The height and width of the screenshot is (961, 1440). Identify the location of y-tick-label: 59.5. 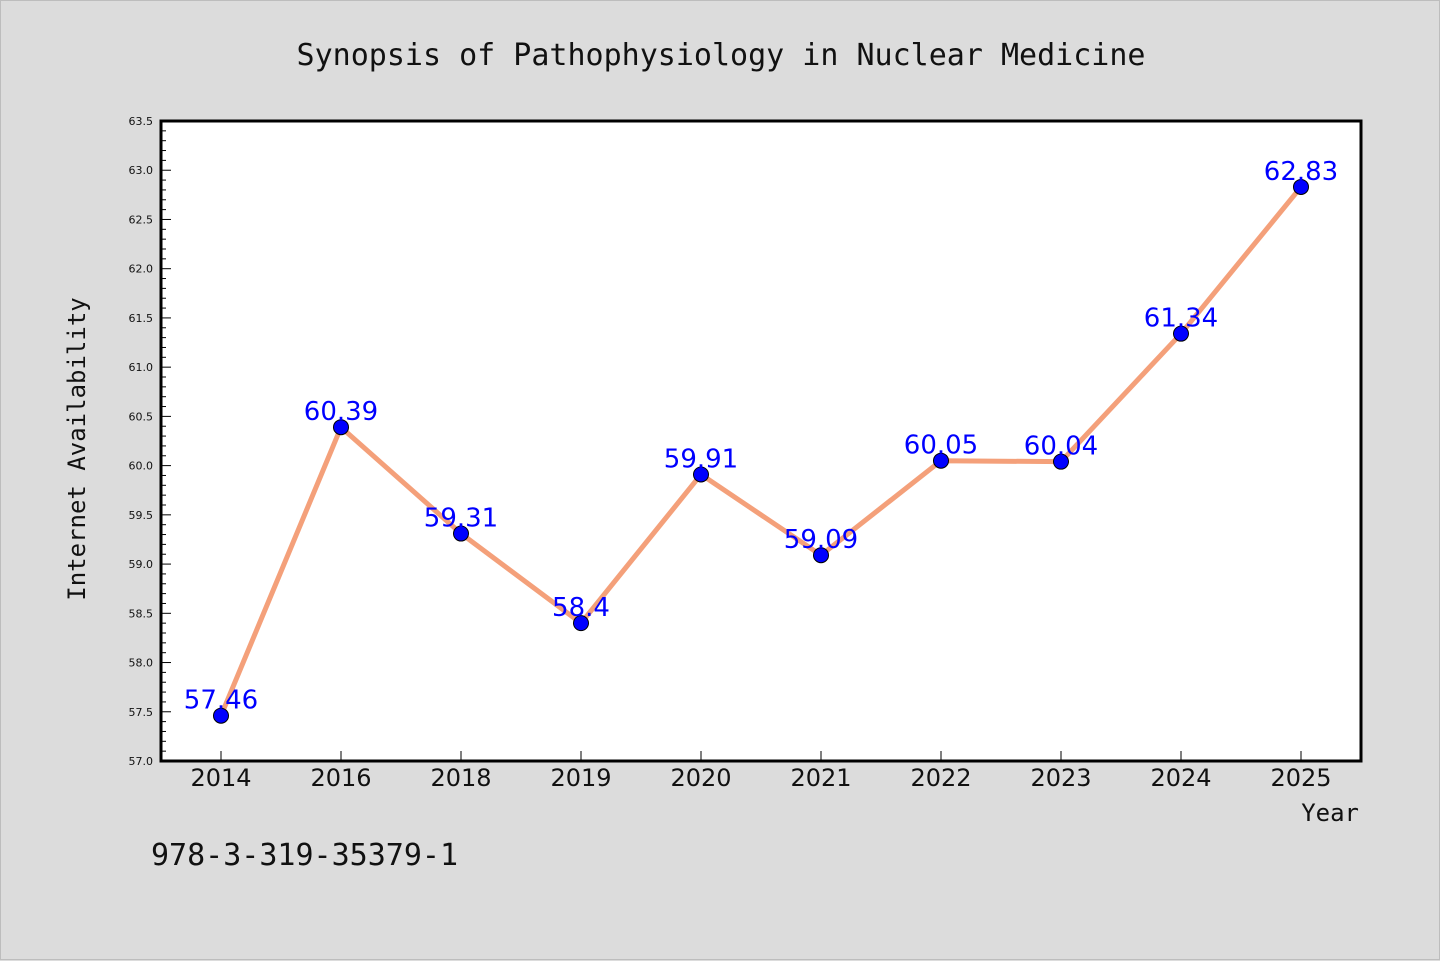
(141, 515).